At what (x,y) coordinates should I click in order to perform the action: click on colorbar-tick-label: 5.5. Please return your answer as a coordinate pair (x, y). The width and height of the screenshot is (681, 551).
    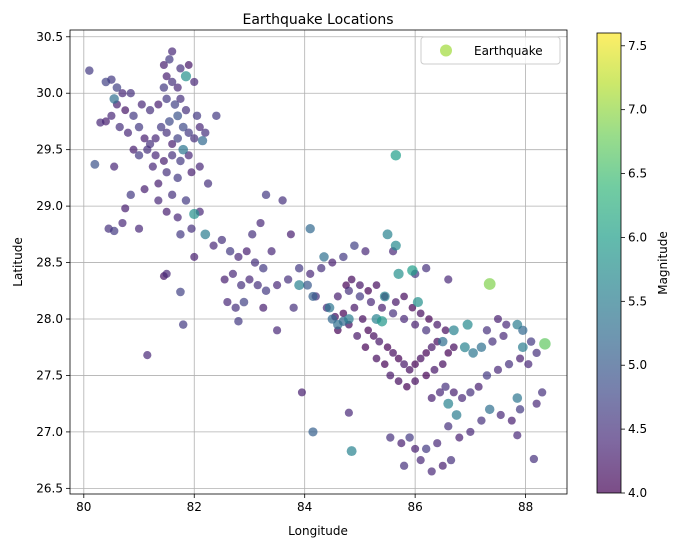
    Looking at the image, I should click on (637, 301).